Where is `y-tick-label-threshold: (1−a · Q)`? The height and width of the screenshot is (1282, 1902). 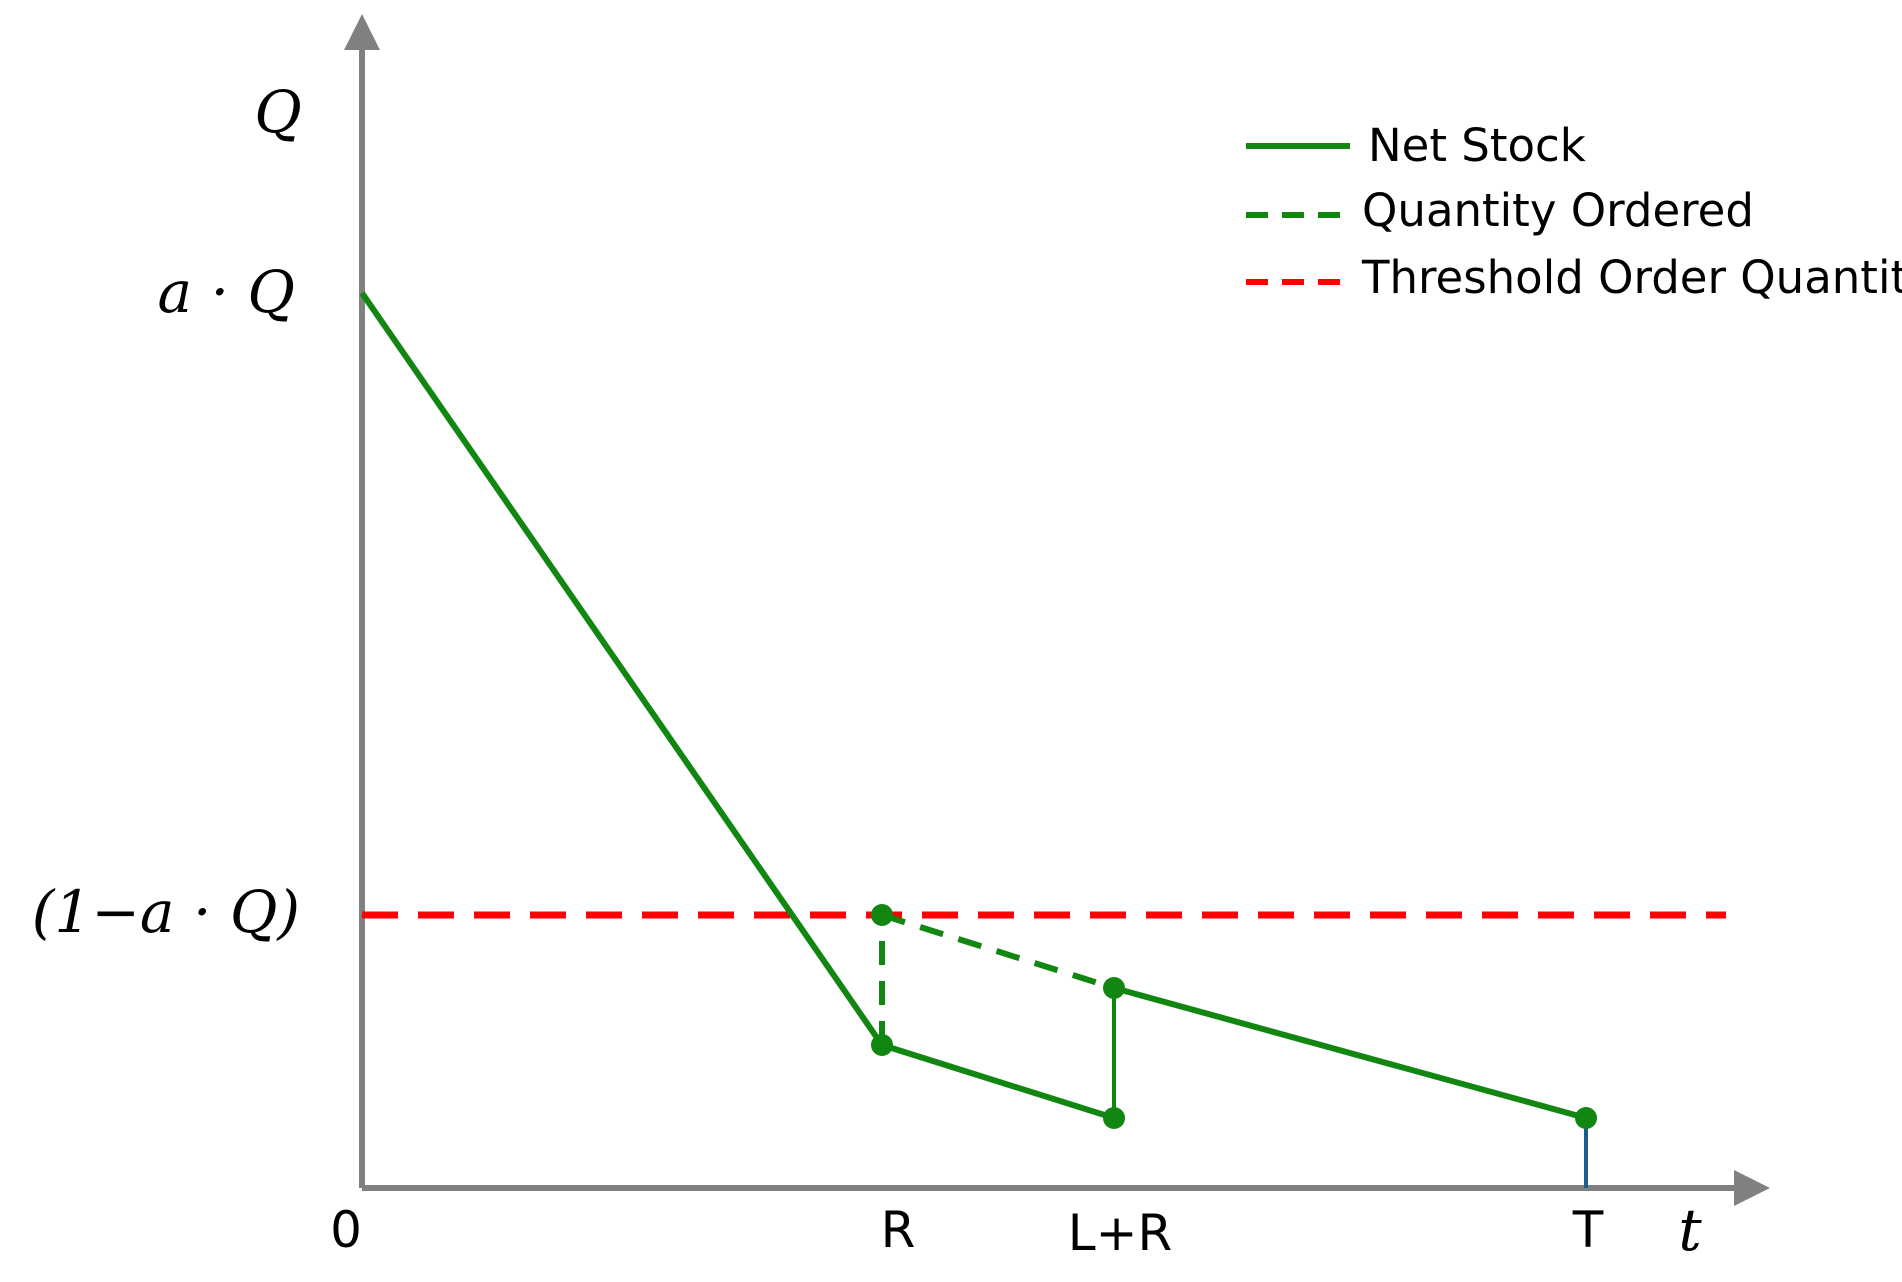
y-tick-label-threshold: (1−a · Q) is located at coordinates (166, 912).